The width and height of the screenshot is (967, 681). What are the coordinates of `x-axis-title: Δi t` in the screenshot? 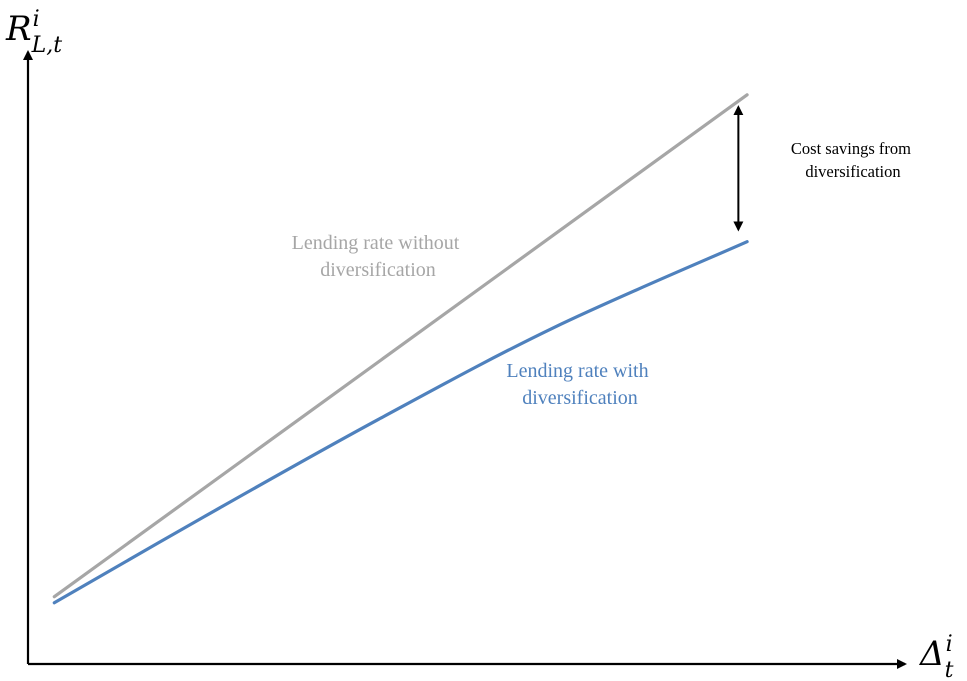 It's located at (936, 656).